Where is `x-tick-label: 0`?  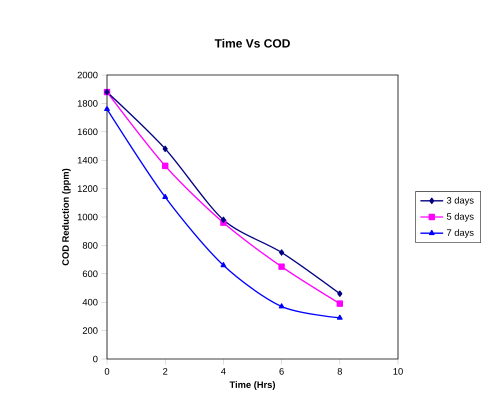
x-tick-label: 0 is located at coordinates (107, 371).